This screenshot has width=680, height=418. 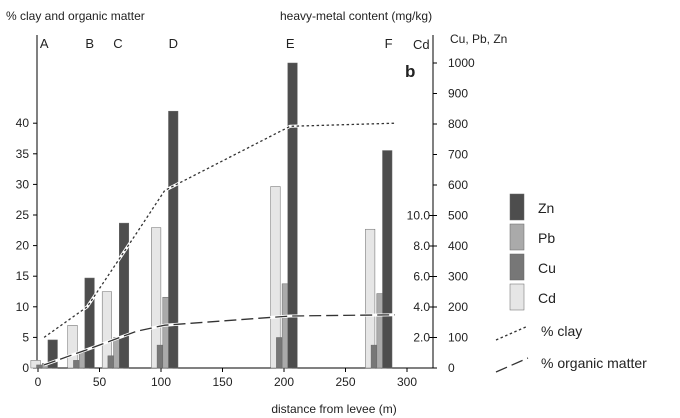 I want to click on left-tick-label: 10, so click(x=23, y=307).